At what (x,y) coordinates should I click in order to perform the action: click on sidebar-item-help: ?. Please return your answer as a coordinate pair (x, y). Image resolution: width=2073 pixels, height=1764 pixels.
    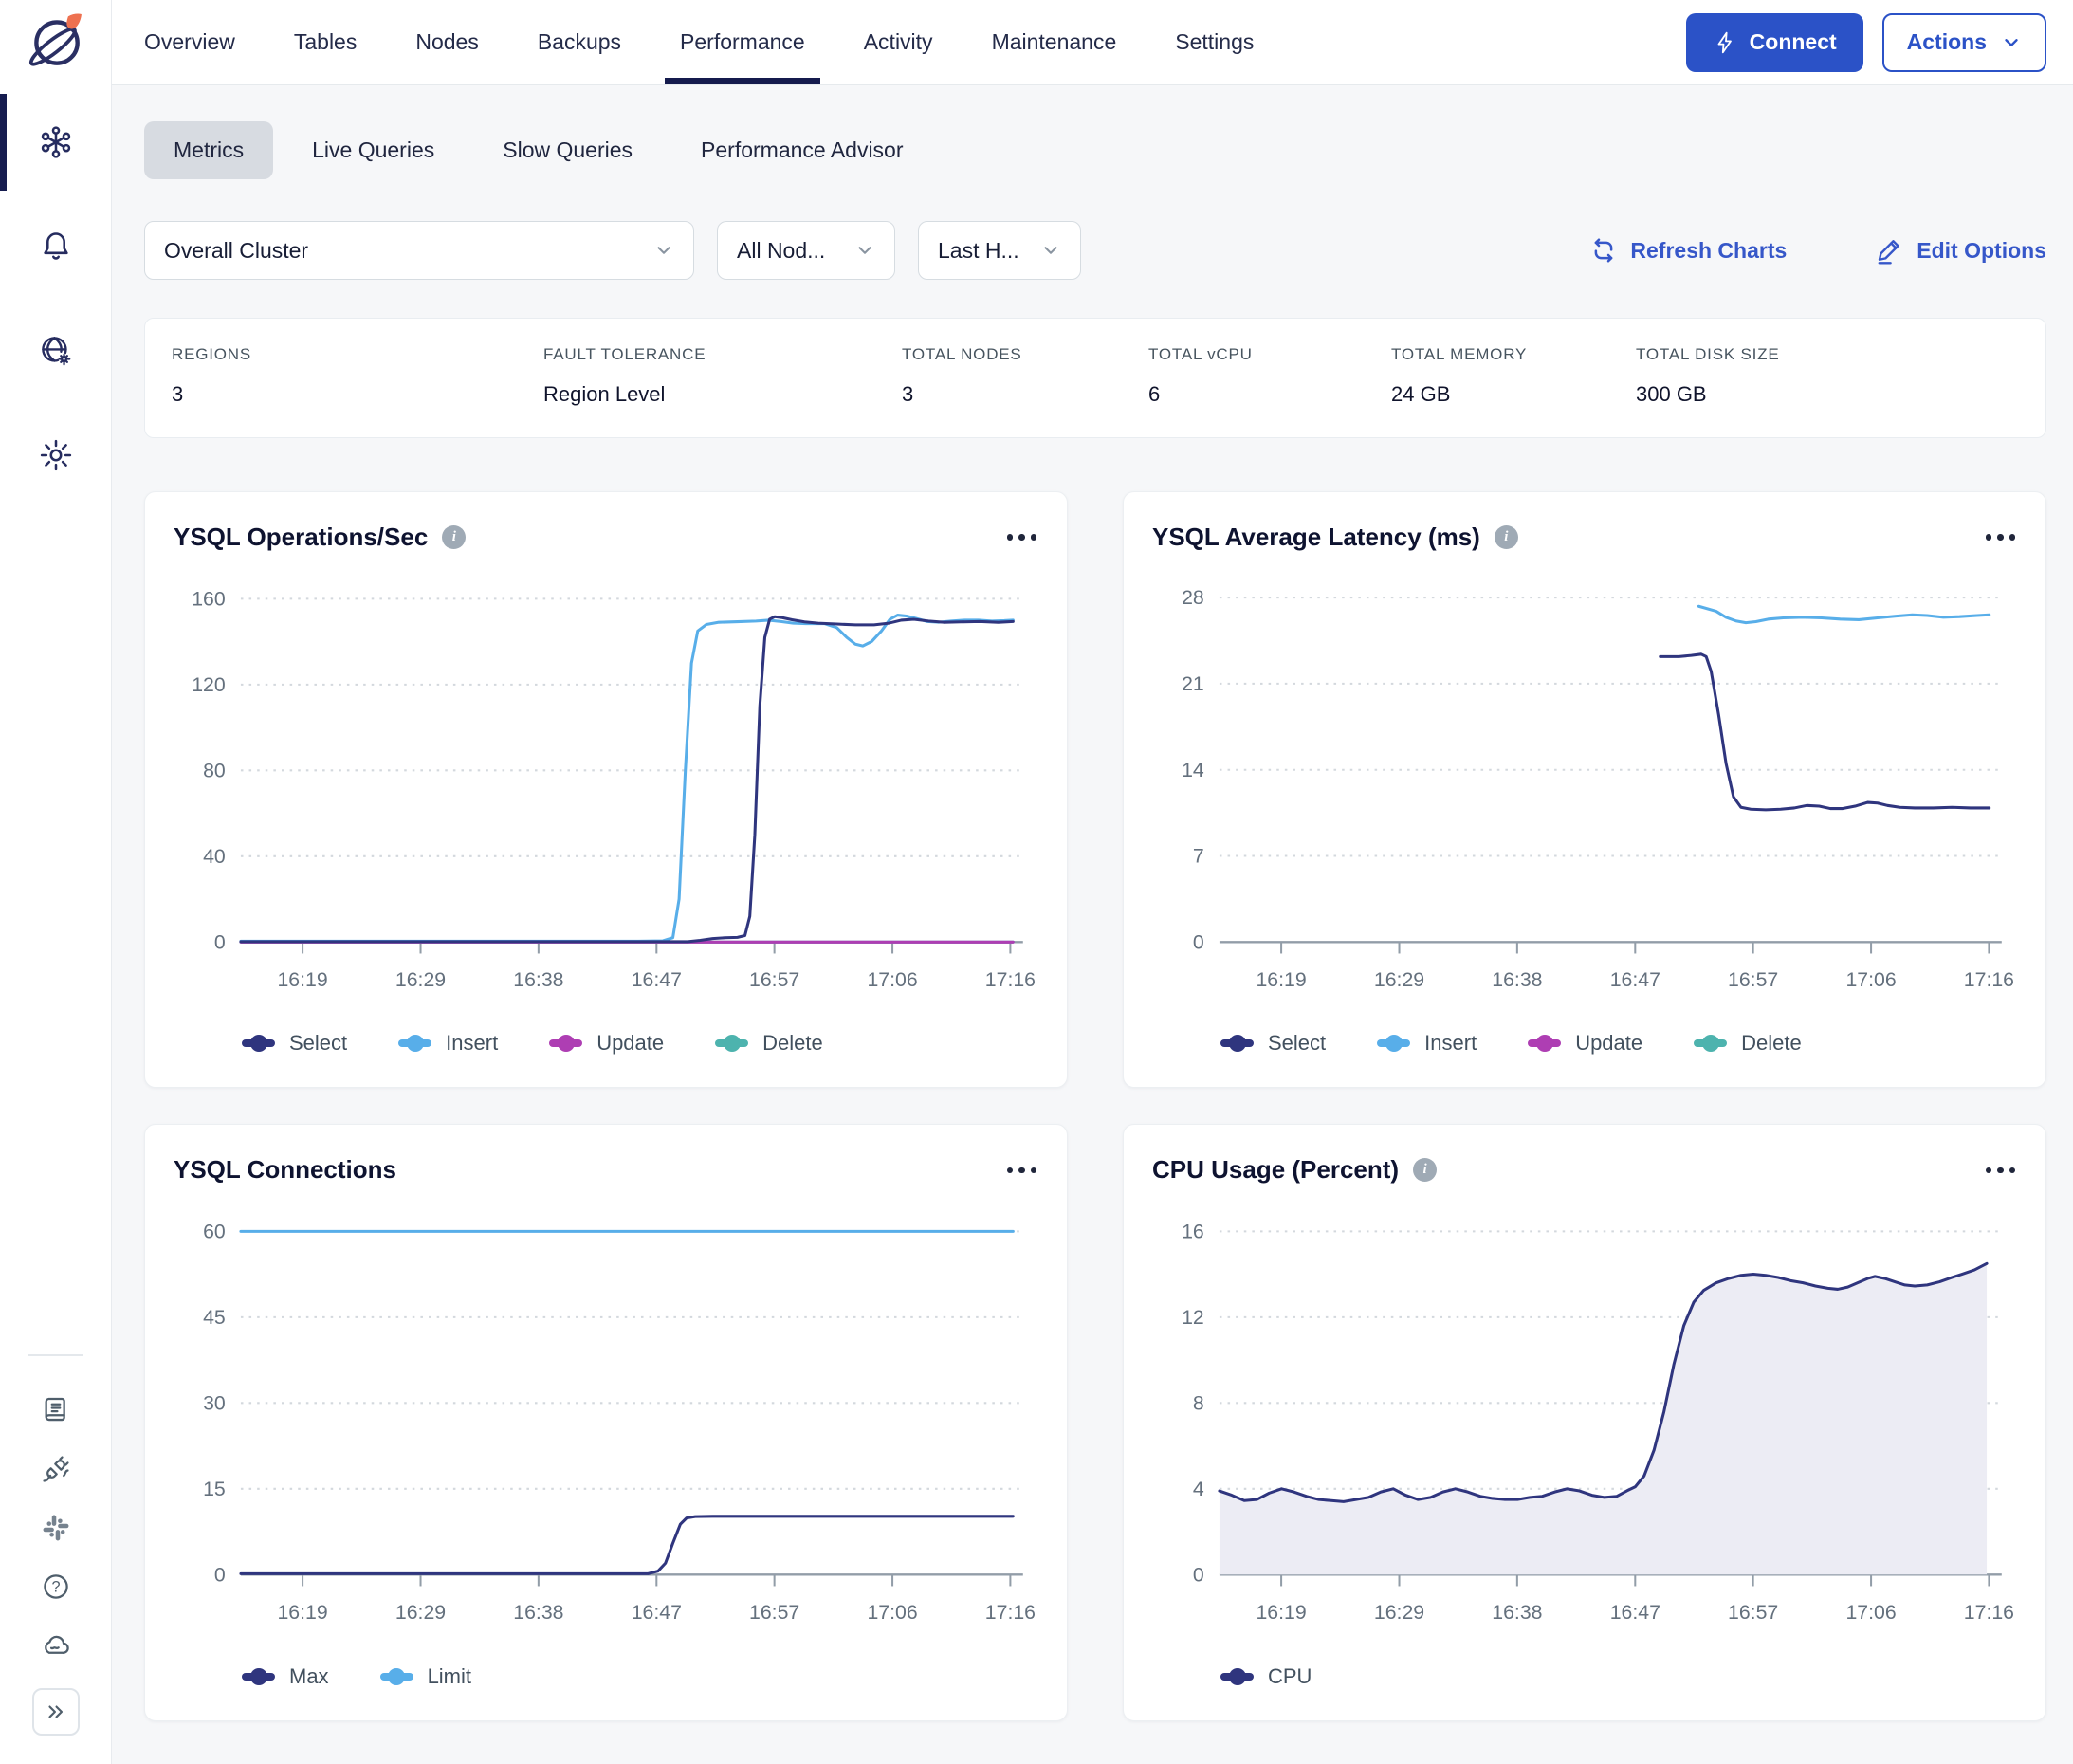
    Looking at the image, I should click on (56, 1586).